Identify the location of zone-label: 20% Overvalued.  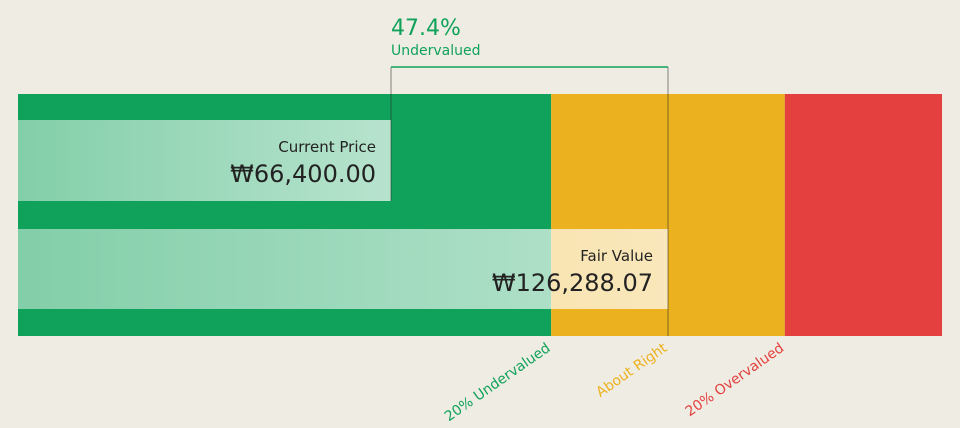
(735, 380).